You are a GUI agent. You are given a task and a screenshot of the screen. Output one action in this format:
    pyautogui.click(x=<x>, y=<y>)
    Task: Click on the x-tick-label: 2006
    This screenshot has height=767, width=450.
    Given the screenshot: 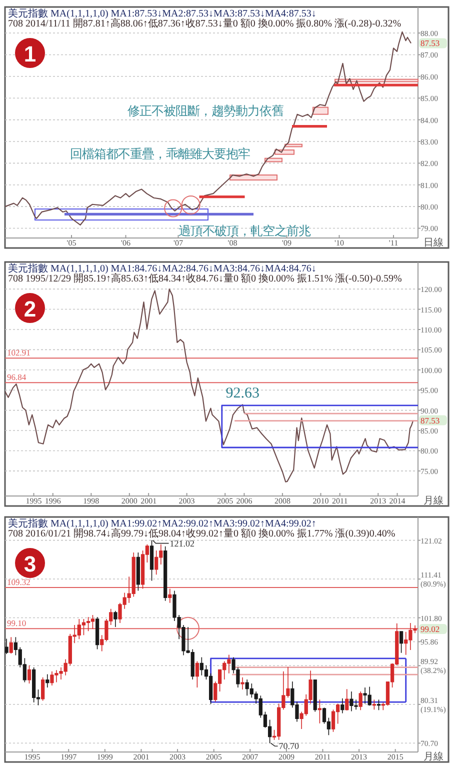 What is the action you would take?
    pyautogui.click(x=244, y=501)
    